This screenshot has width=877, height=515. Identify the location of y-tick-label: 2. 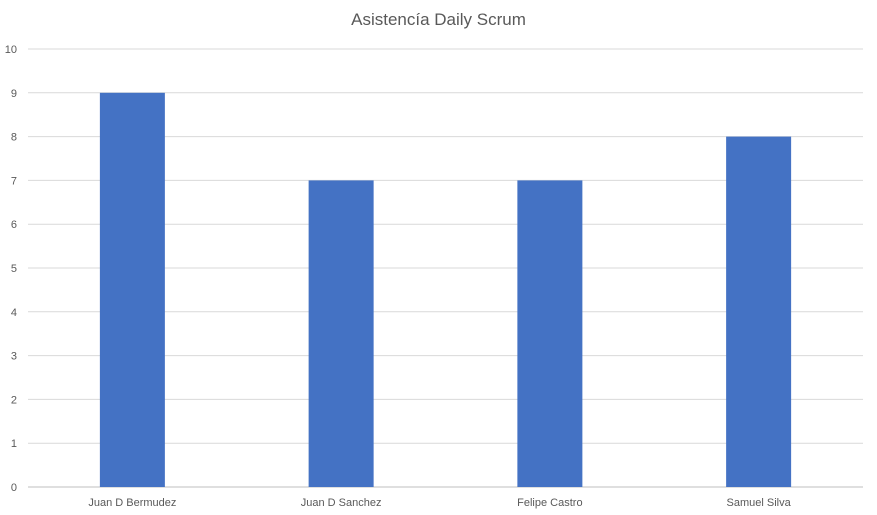
(14, 400).